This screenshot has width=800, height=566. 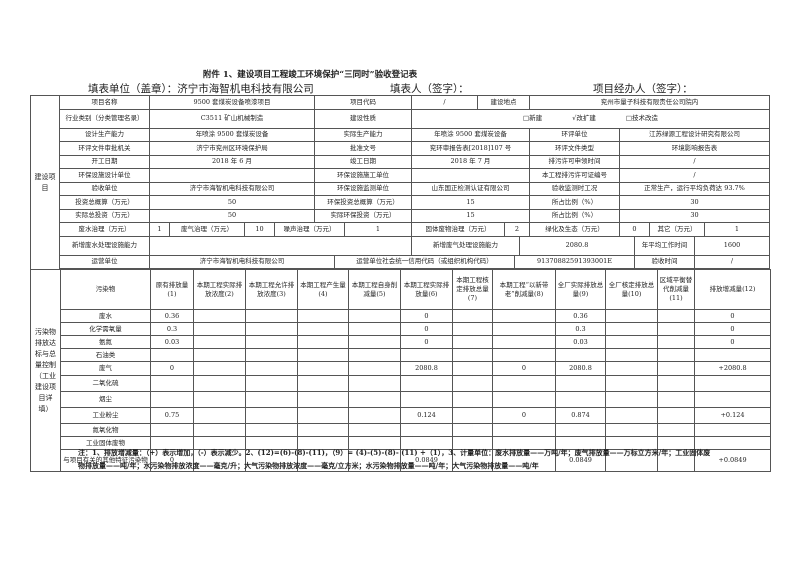 What do you see at coordinates (172, 289) in the screenshot?
I see `column-header: 原有排放量(1)` at bounding box center [172, 289].